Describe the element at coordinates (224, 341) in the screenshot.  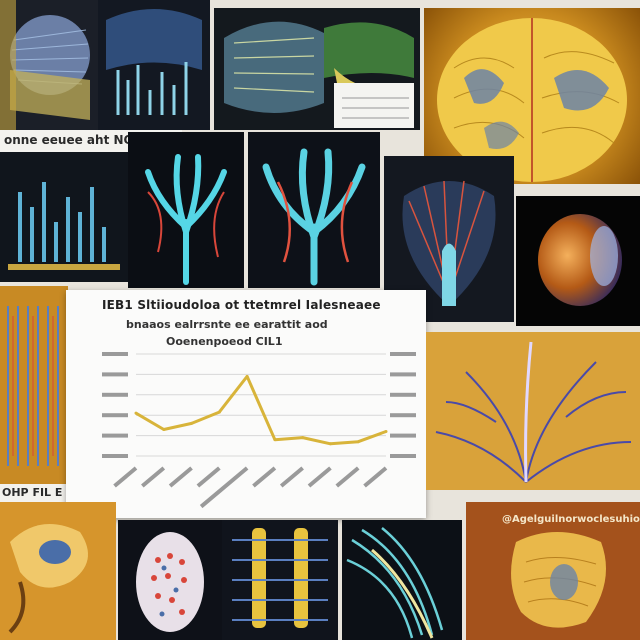
I see `chart-subtitle-2: Ooenenpoeod CIL1` at that location.